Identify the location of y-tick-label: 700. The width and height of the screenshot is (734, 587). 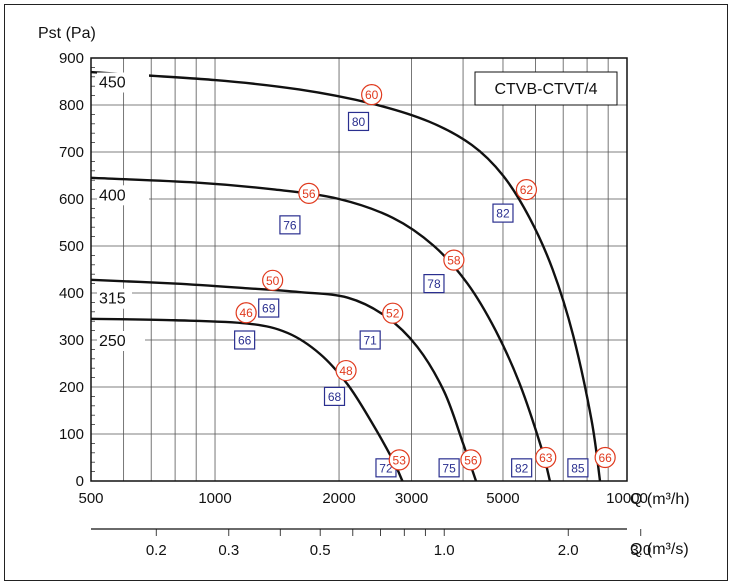
(71, 152).